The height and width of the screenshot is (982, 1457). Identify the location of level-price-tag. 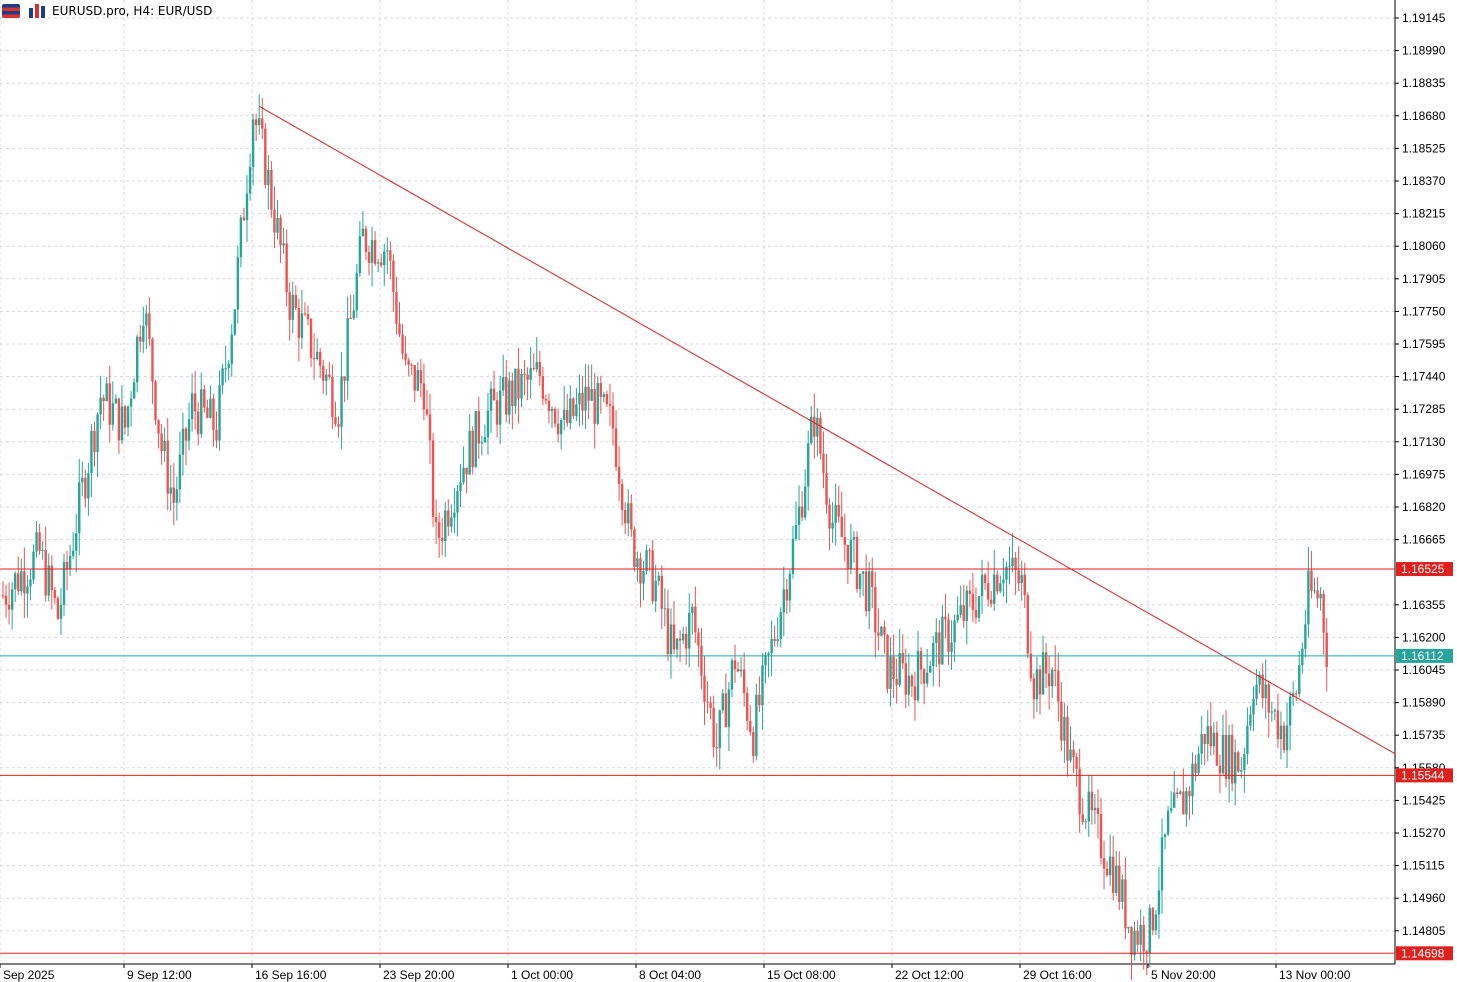
(1424, 775).